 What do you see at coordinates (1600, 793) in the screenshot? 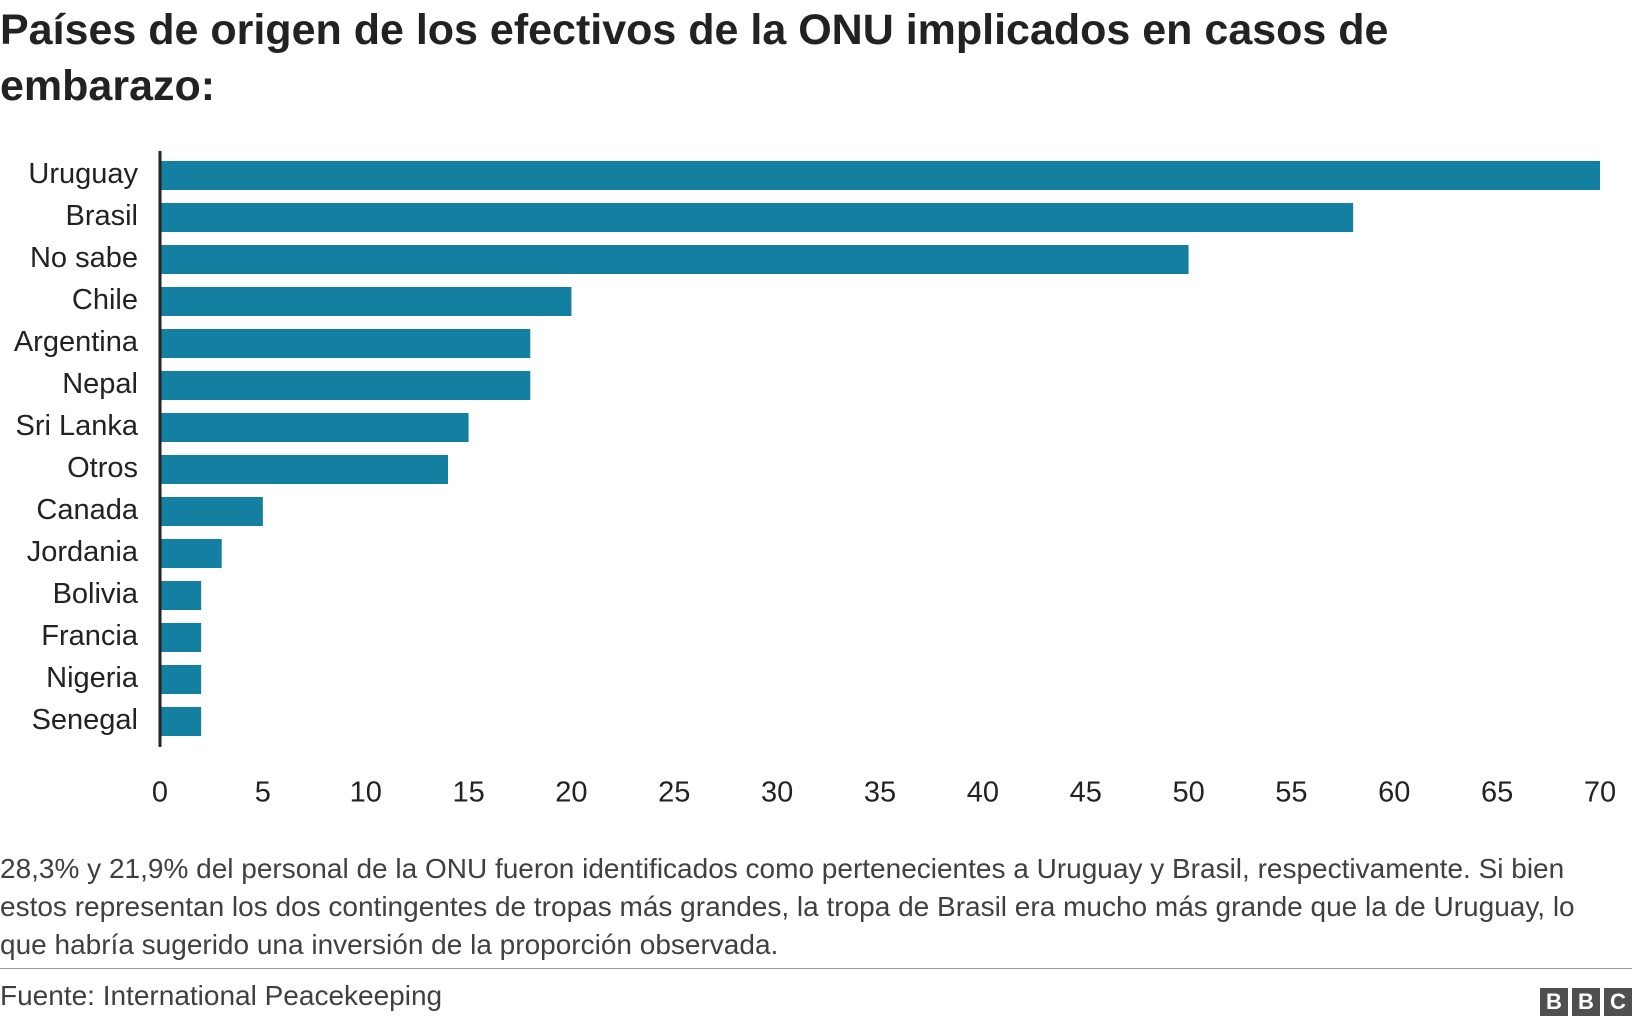
I see `x-tick-label: 70` at bounding box center [1600, 793].